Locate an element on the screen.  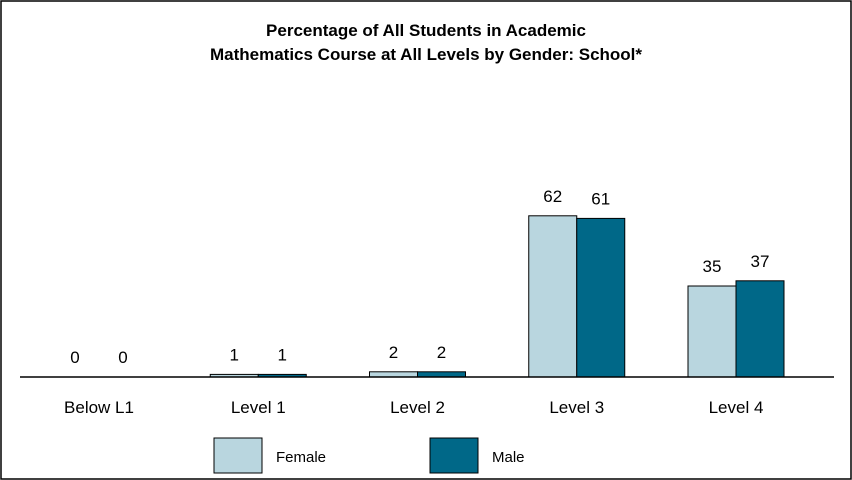
value-label-level-4-female: 35 is located at coordinates (712, 266).